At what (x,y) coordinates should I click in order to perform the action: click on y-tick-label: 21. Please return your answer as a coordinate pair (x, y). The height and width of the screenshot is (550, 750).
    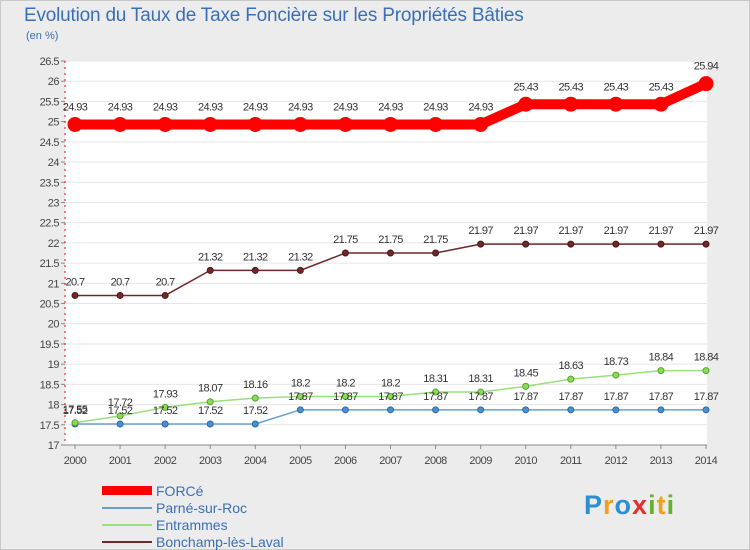
    Looking at the image, I should click on (54, 284).